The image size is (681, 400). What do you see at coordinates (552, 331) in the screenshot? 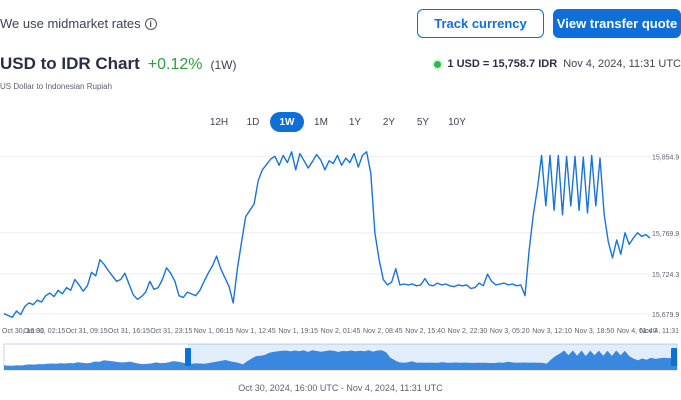
I see `x-tick-label: Nov 3, 12:10` at bounding box center [552, 331].